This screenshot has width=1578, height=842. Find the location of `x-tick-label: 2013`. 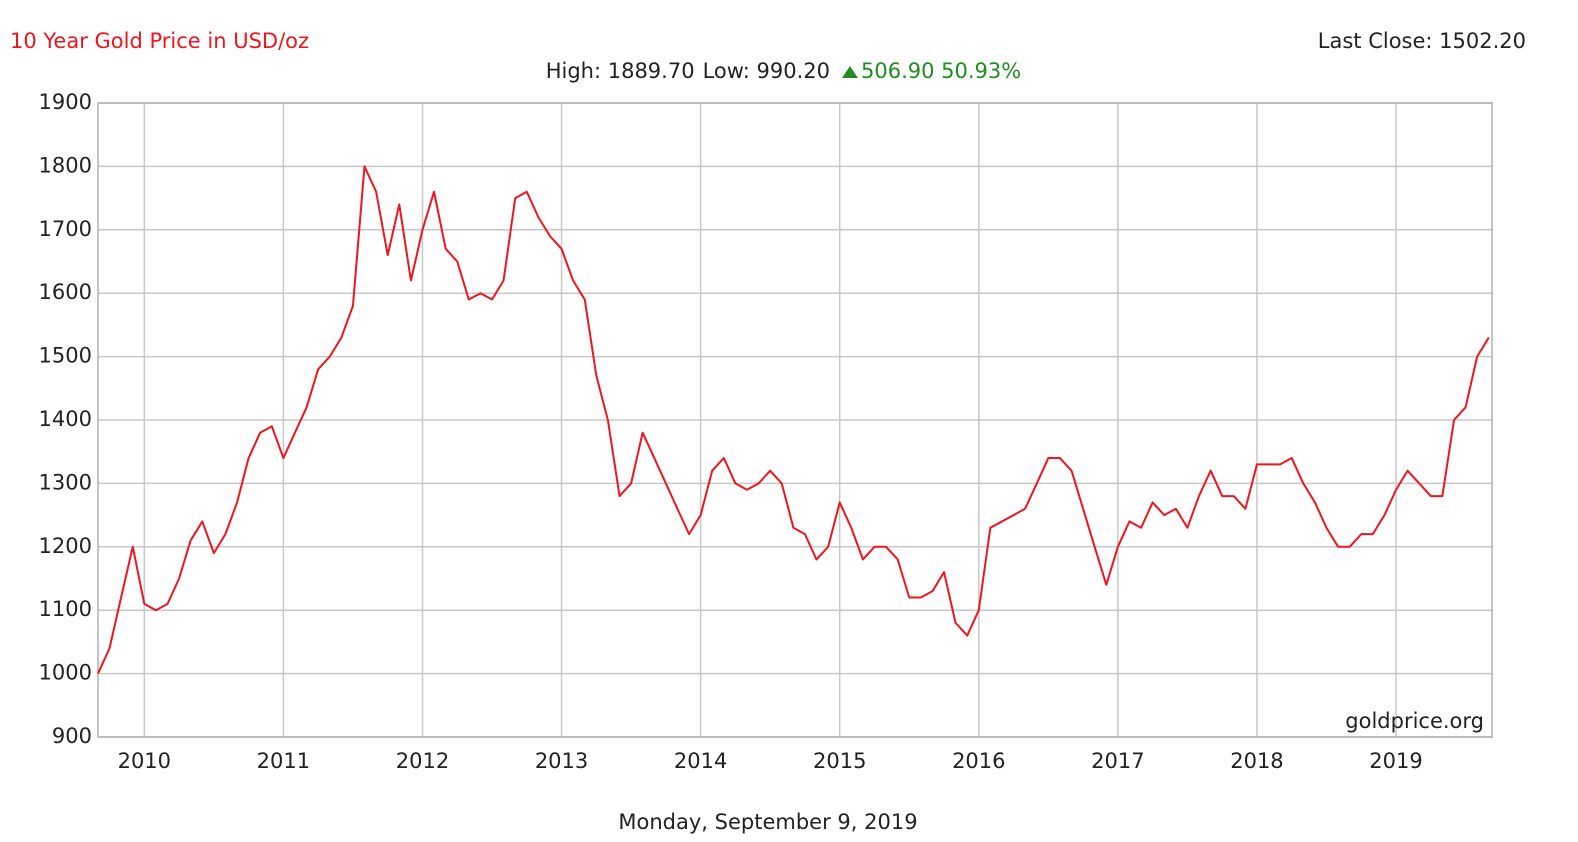

x-tick-label: 2013 is located at coordinates (561, 761).